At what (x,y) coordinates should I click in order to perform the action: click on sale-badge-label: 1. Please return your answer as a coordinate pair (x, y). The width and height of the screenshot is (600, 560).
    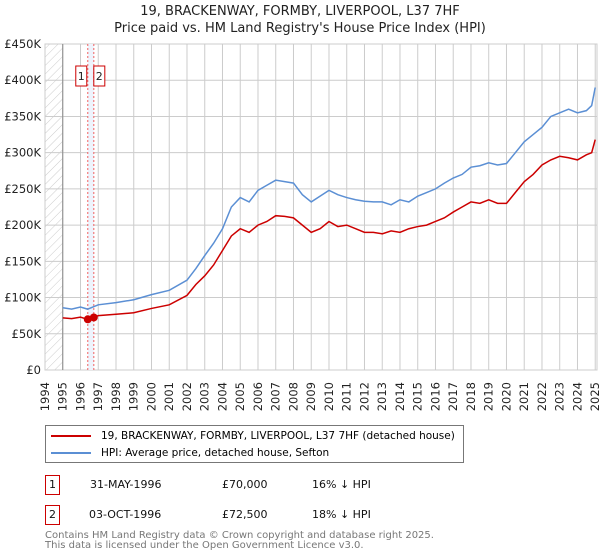
    Looking at the image, I should click on (81, 76).